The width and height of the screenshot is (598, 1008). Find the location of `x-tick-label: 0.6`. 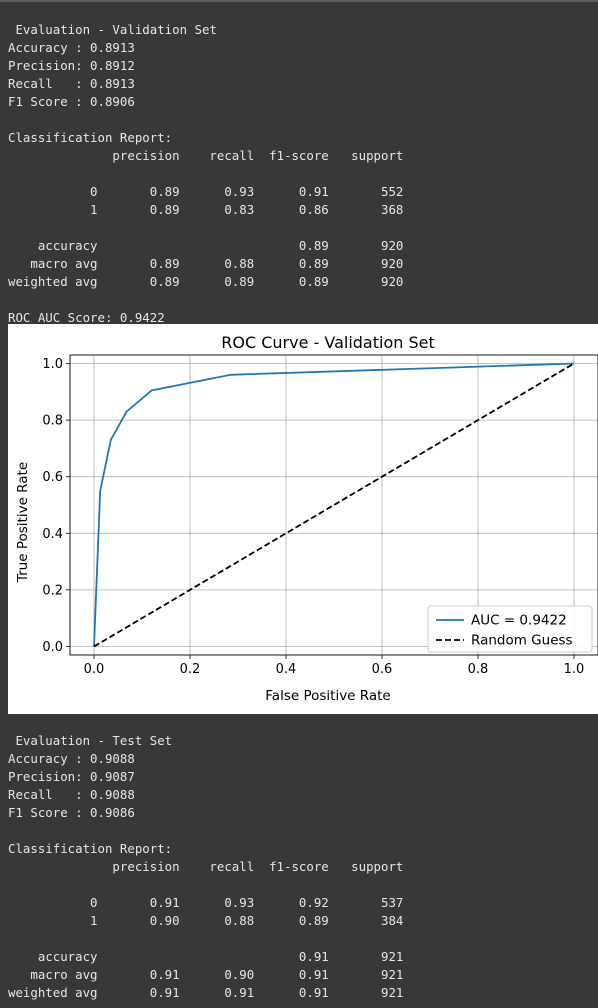

x-tick-label: 0.6 is located at coordinates (382, 669).